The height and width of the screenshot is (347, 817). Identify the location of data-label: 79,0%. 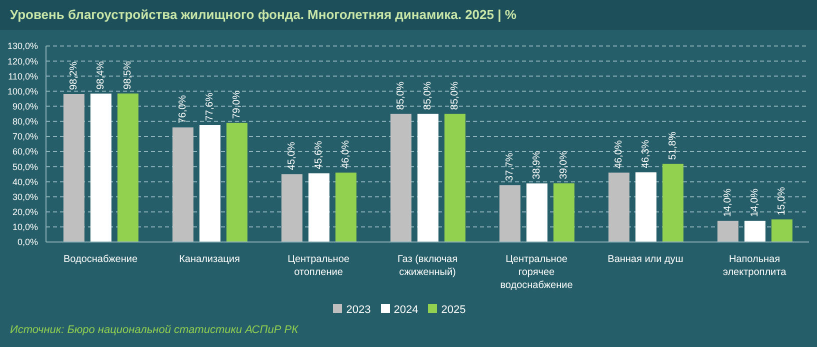
(236, 104).